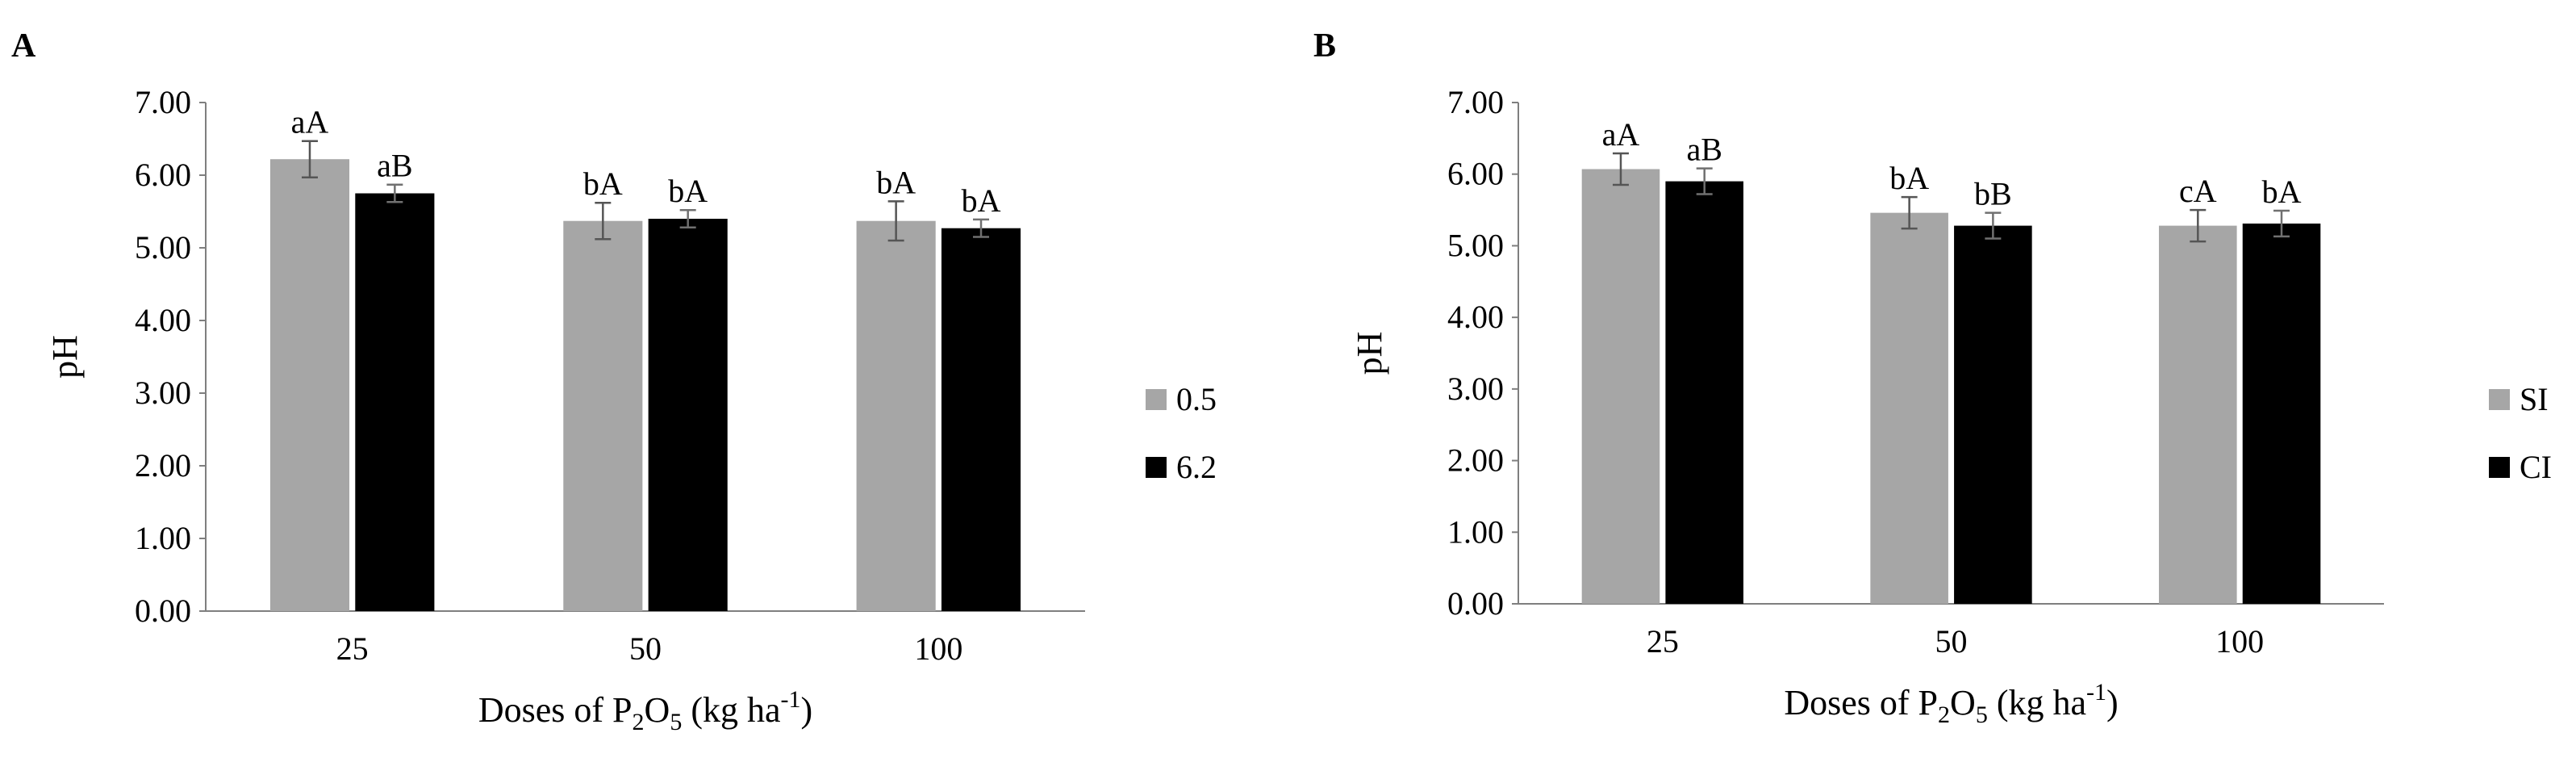 This screenshot has height=758, width=2576. I want to click on legend-swatch-SI, so click(2500, 399).